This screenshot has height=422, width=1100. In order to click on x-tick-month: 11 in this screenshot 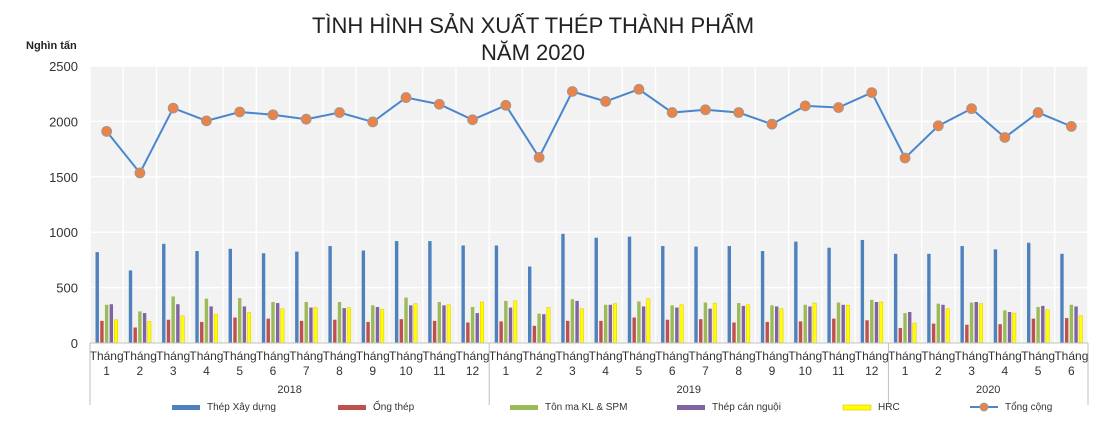, I will do `click(838, 371)`.